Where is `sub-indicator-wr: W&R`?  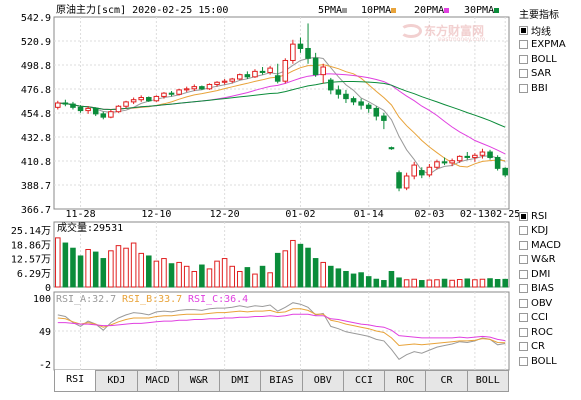
sub-indicator-wr: W&R is located at coordinates (540, 260).